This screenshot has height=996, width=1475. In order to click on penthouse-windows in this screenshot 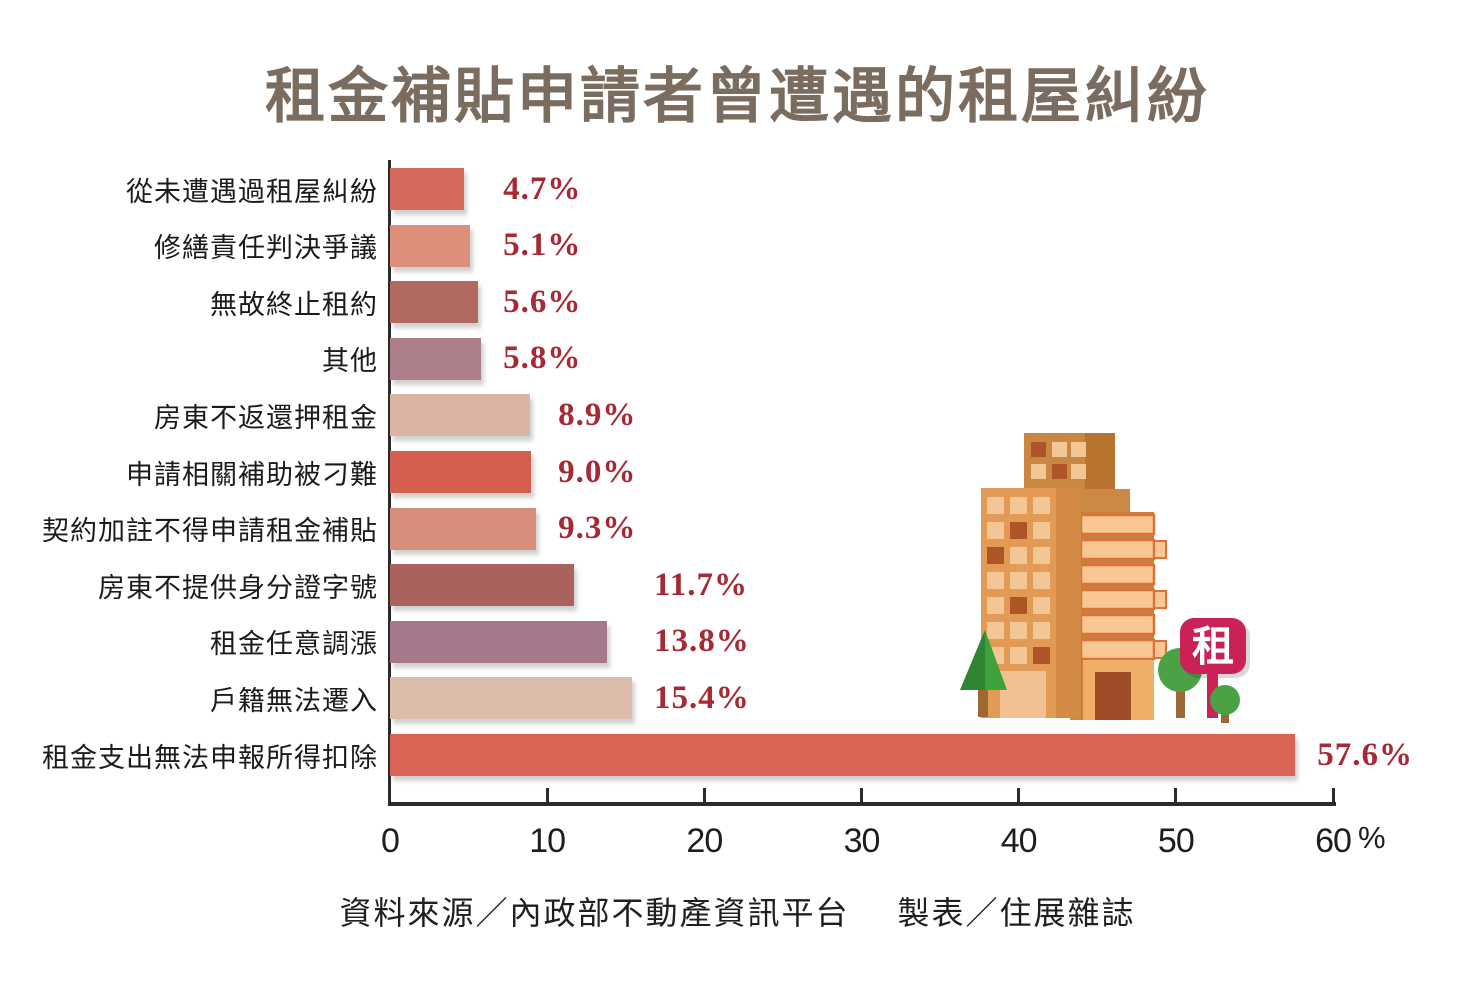, I will do `click(1058, 460)`.